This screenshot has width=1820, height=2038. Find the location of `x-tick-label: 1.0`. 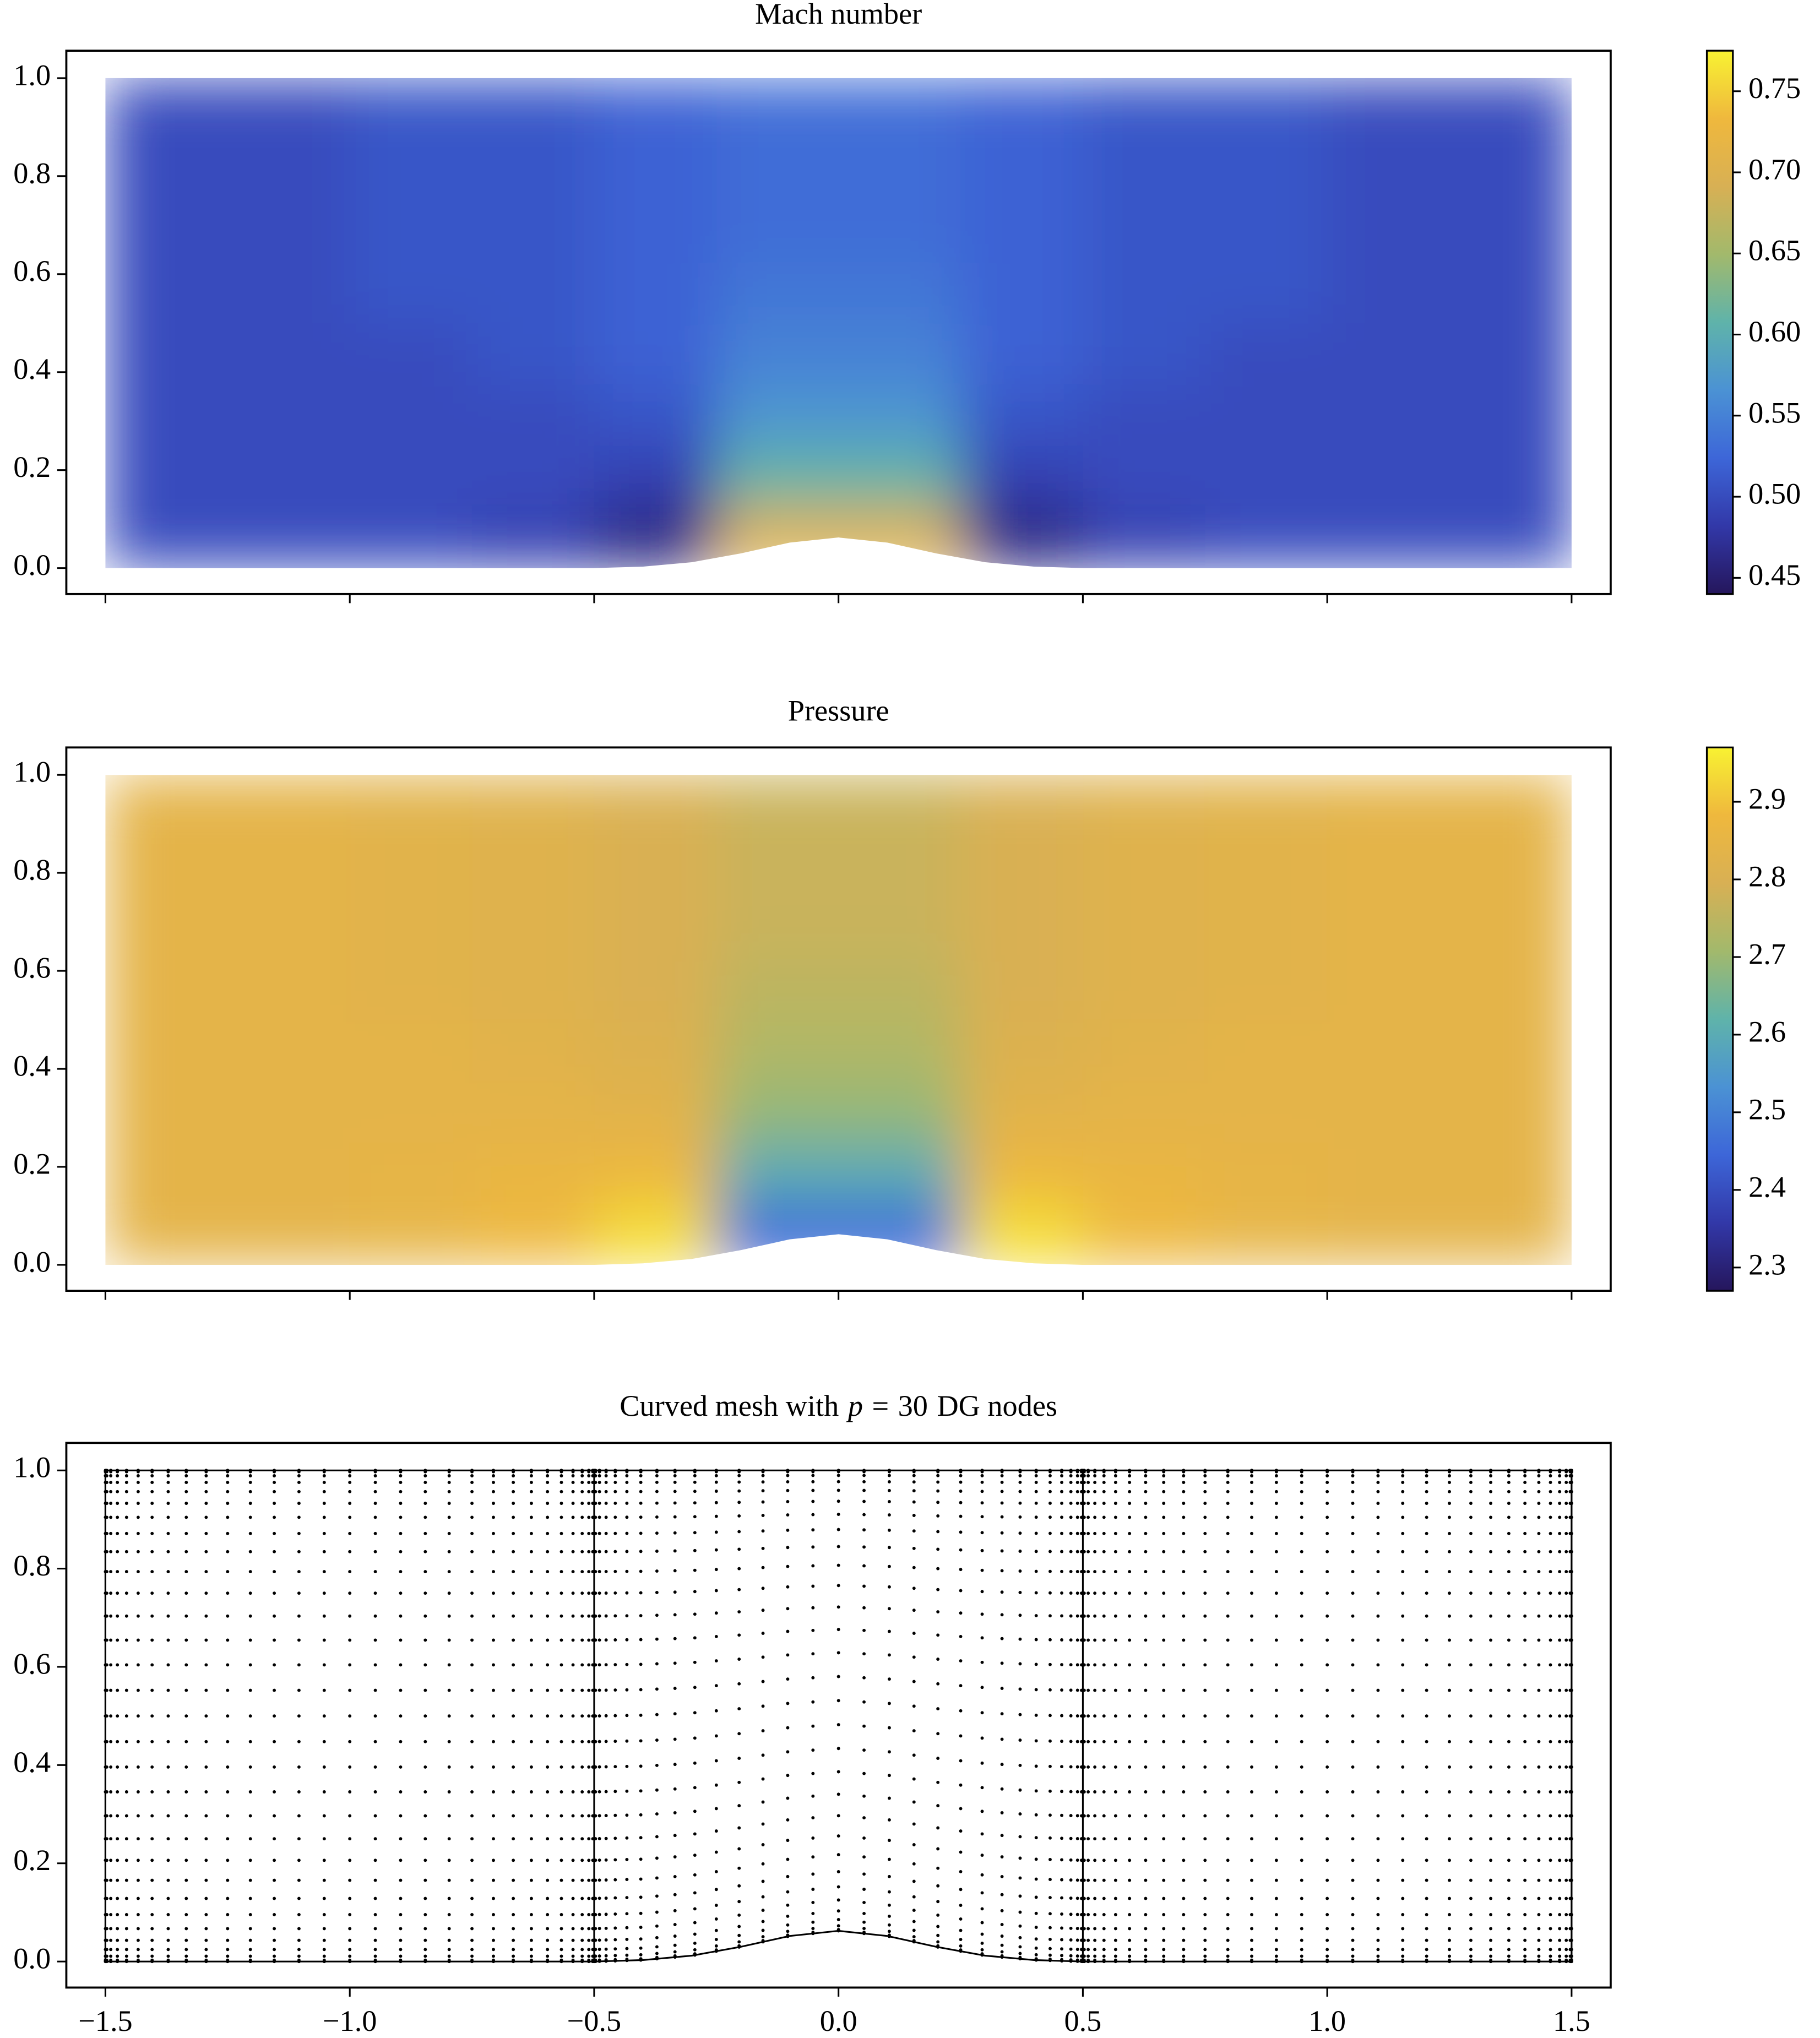

x-tick-label: 1.0 is located at coordinates (1327, 2020).